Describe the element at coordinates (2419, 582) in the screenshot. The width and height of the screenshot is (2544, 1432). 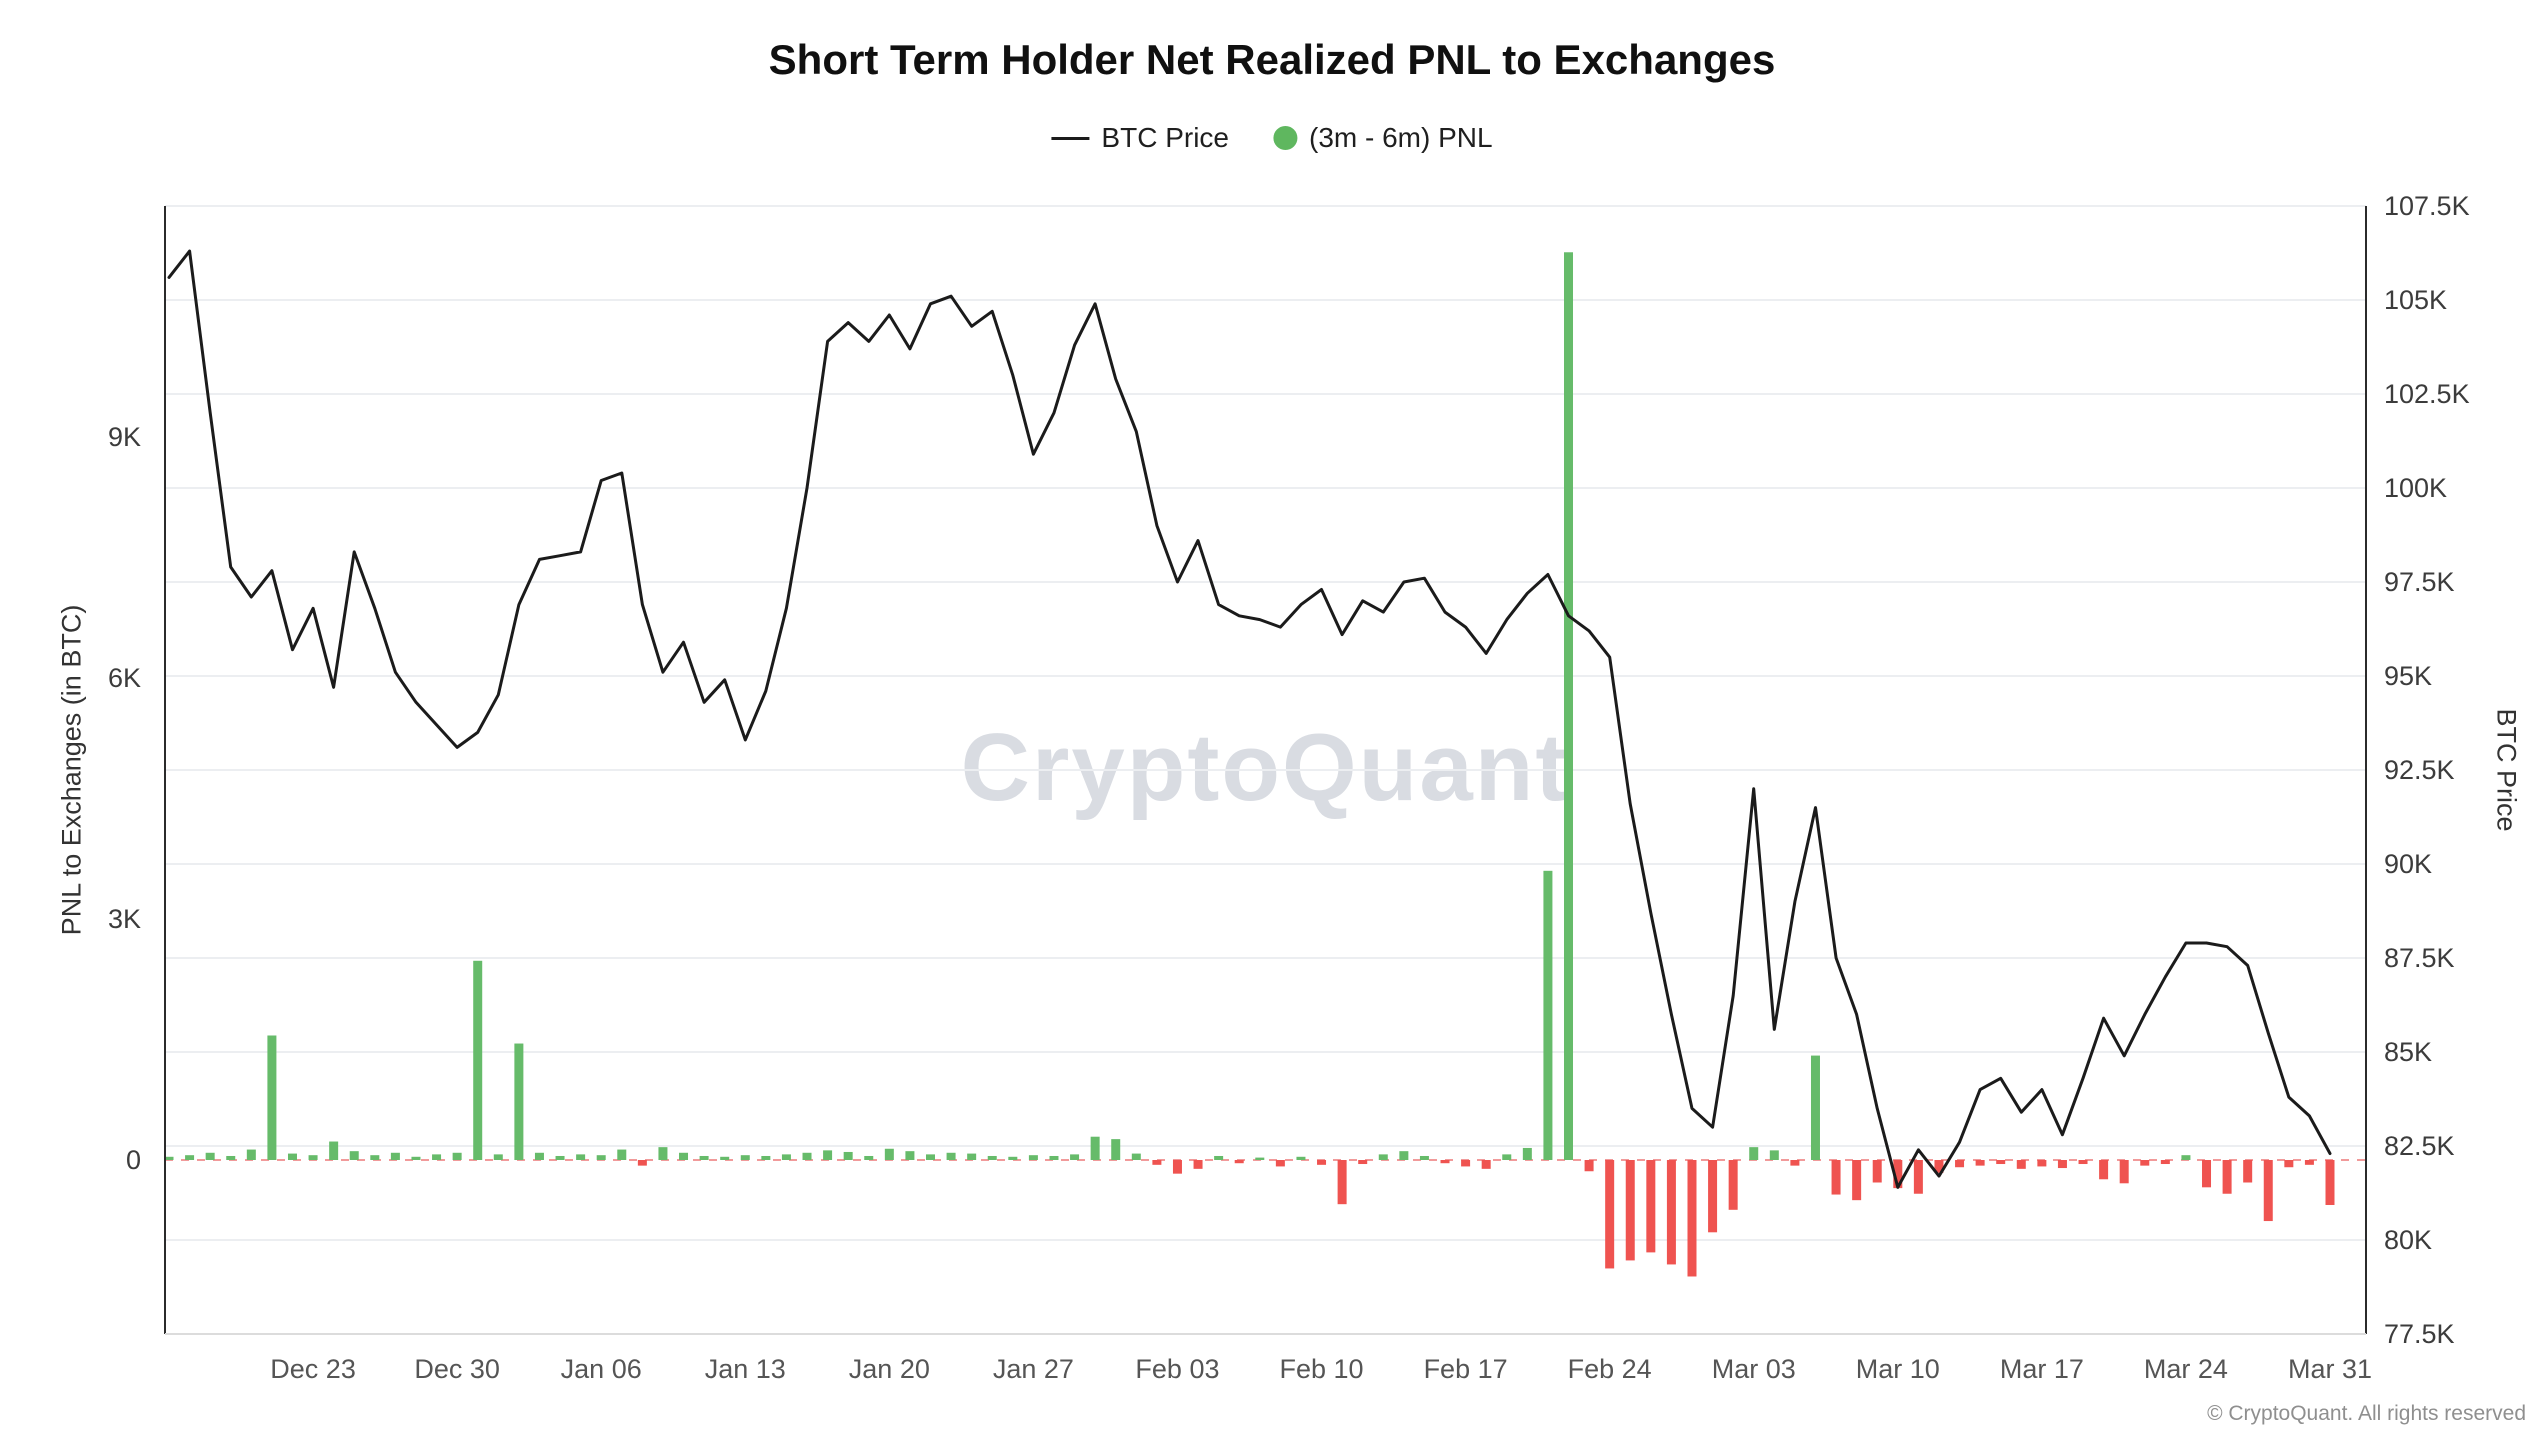
I see `right-axis-tick-label: 97.5K` at that location.